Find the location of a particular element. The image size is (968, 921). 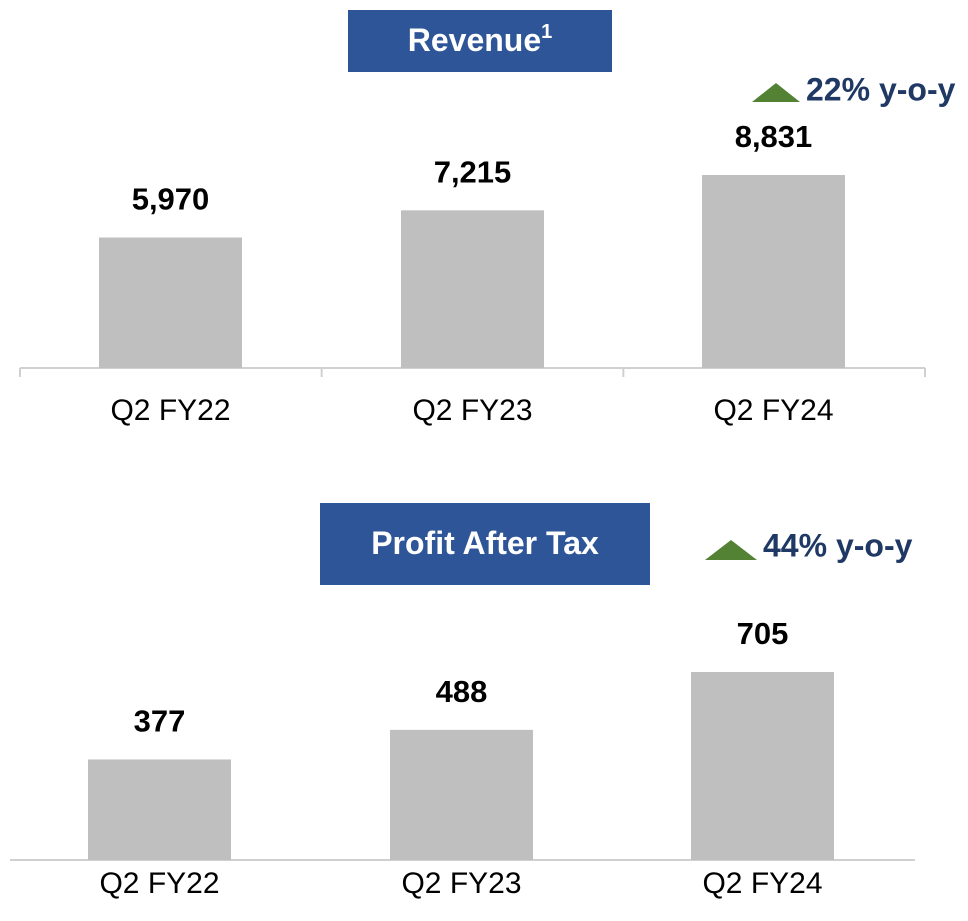

chart-title: Revenue1 is located at coordinates (480, 39).